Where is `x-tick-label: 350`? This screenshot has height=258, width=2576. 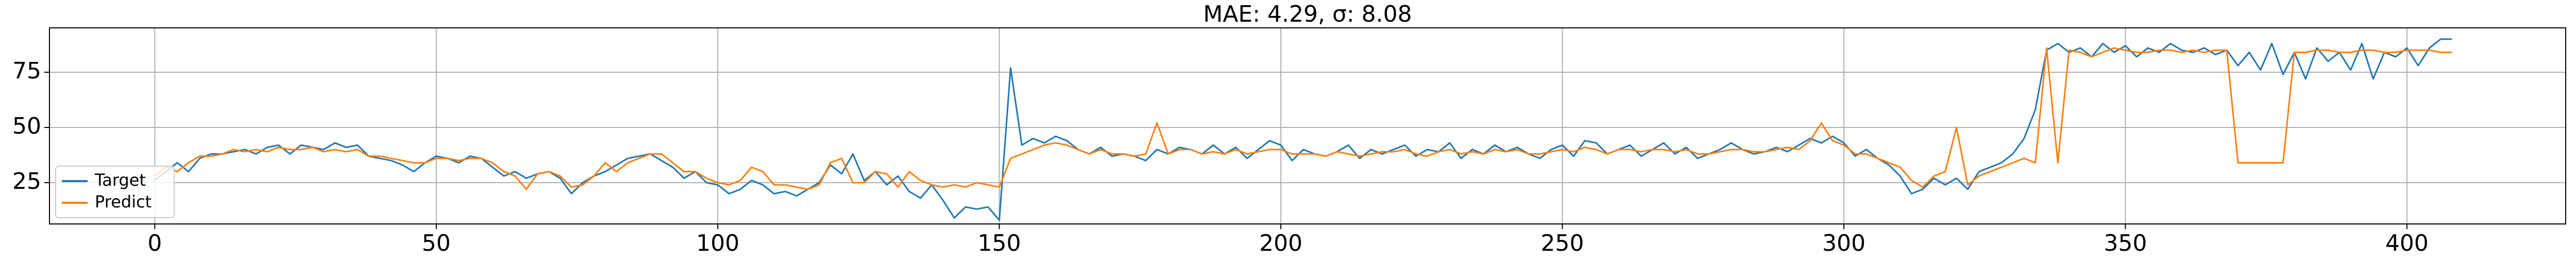 x-tick-label: 350 is located at coordinates (2125, 243).